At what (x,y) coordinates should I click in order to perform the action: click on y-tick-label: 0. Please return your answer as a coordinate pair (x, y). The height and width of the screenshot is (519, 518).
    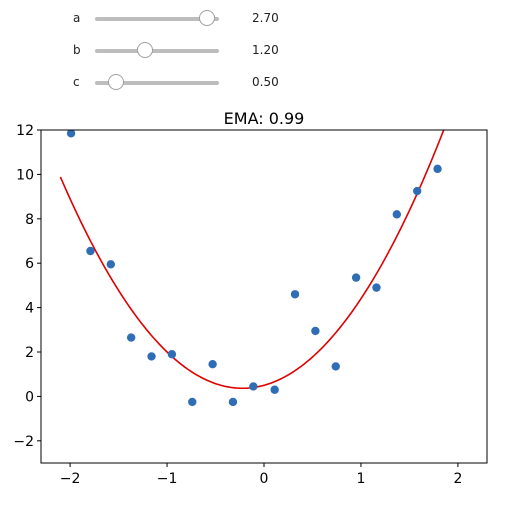
    Looking at the image, I should click on (29, 397).